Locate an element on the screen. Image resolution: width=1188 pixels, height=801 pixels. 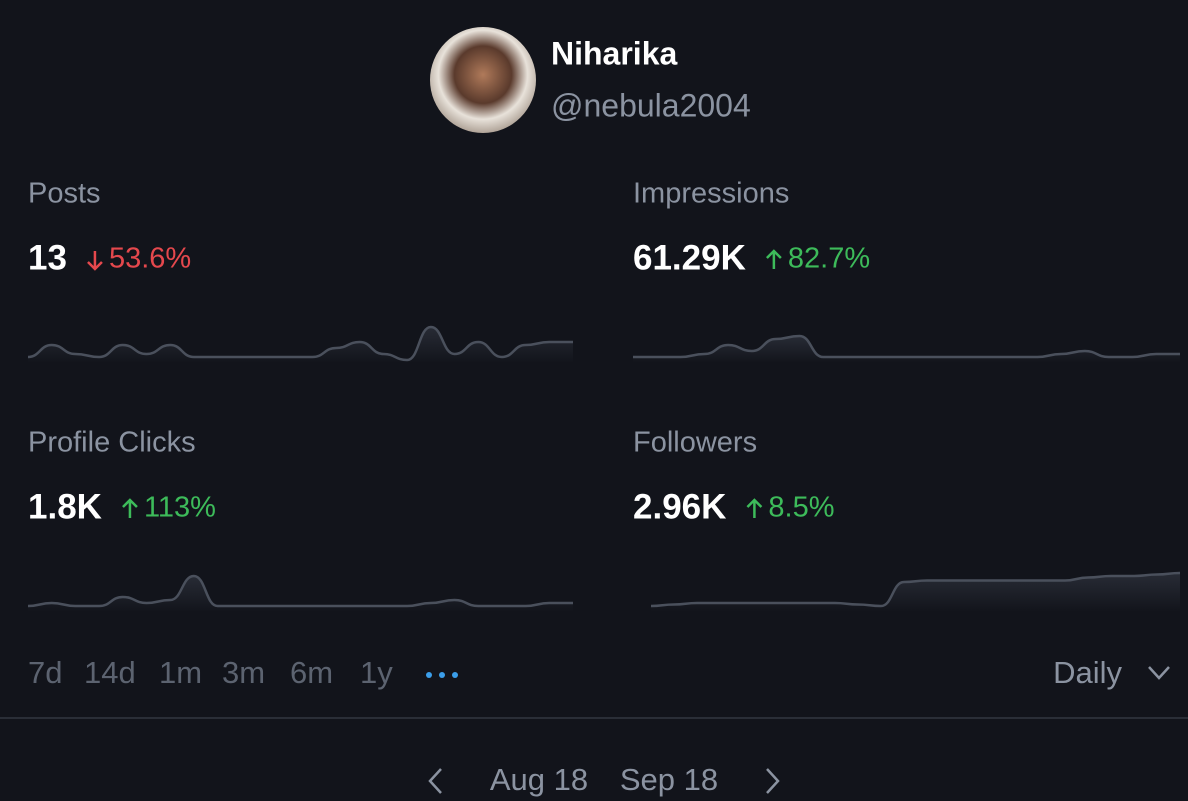
profile-handle: @nebula2004 is located at coordinates (651, 105).